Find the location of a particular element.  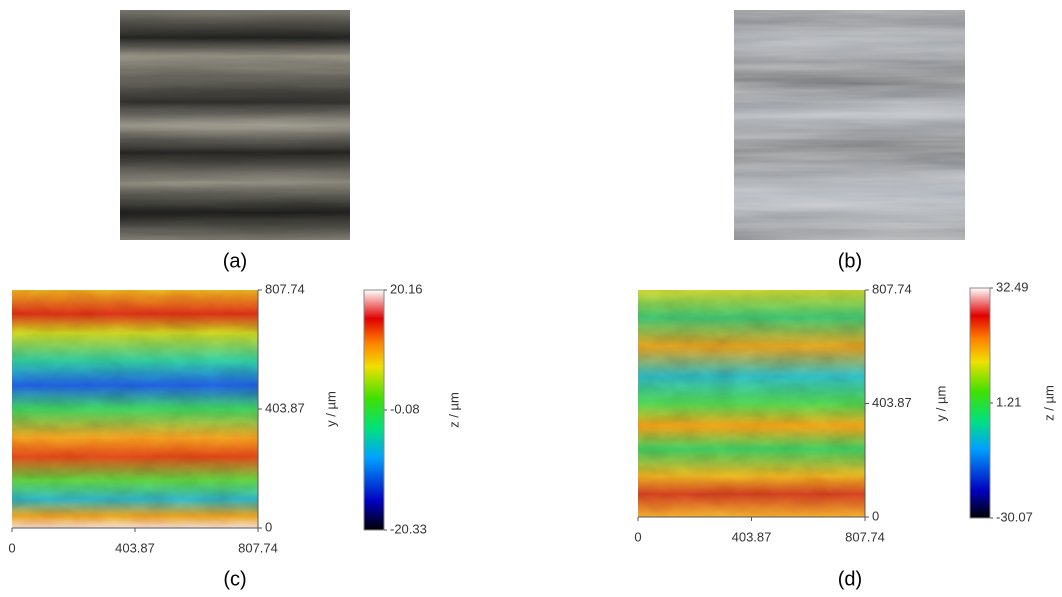

height-map-d is located at coordinates (751, 403).